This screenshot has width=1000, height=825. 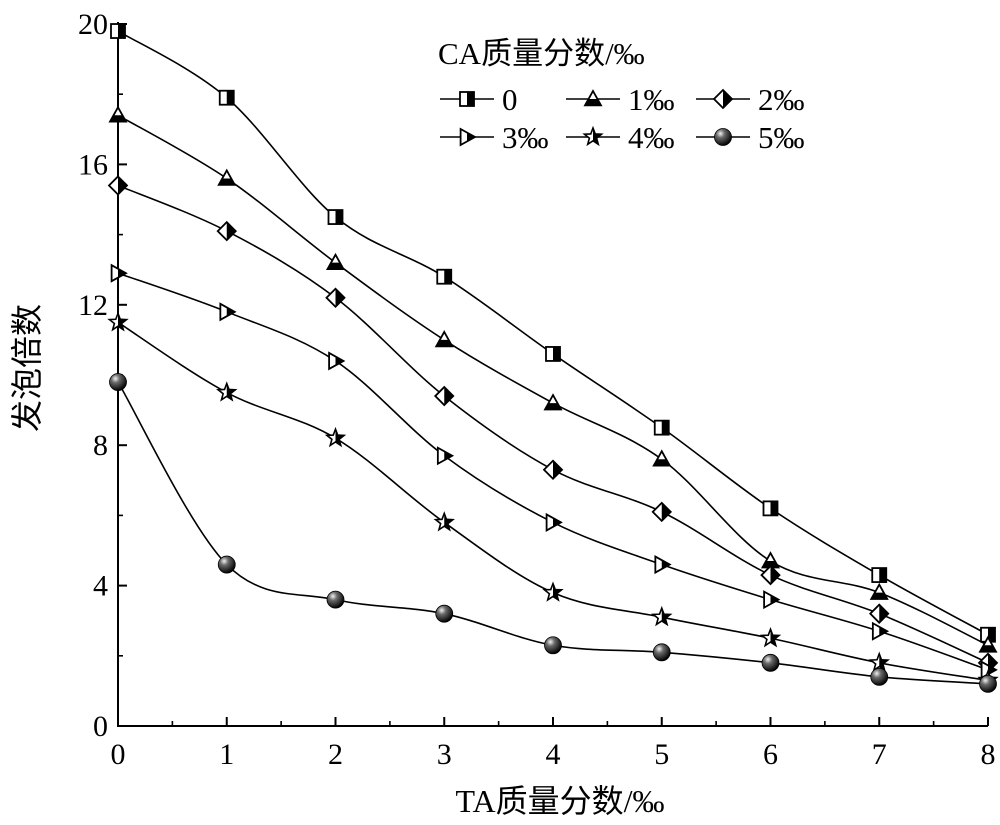 What do you see at coordinates (651, 99) in the screenshot?
I see `legend-label: 1‰` at bounding box center [651, 99].